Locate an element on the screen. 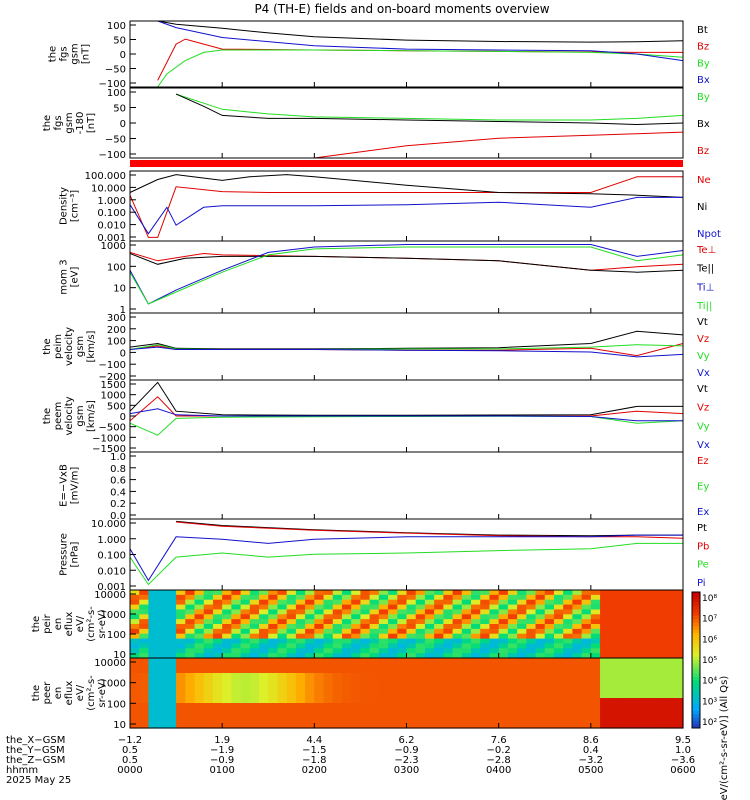 This screenshot has height=800, width=750. legend-Vz: Vz is located at coordinates (703, 339).